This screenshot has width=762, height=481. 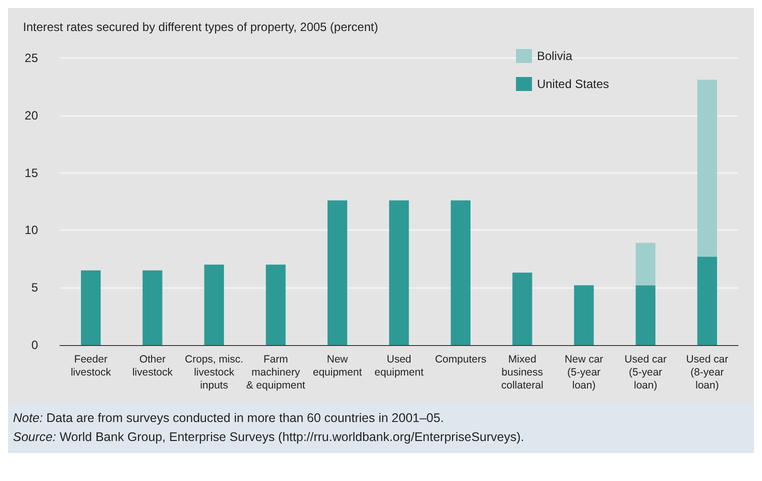 I want to click on y-tick-label: 20, so click(x=31, y=115).